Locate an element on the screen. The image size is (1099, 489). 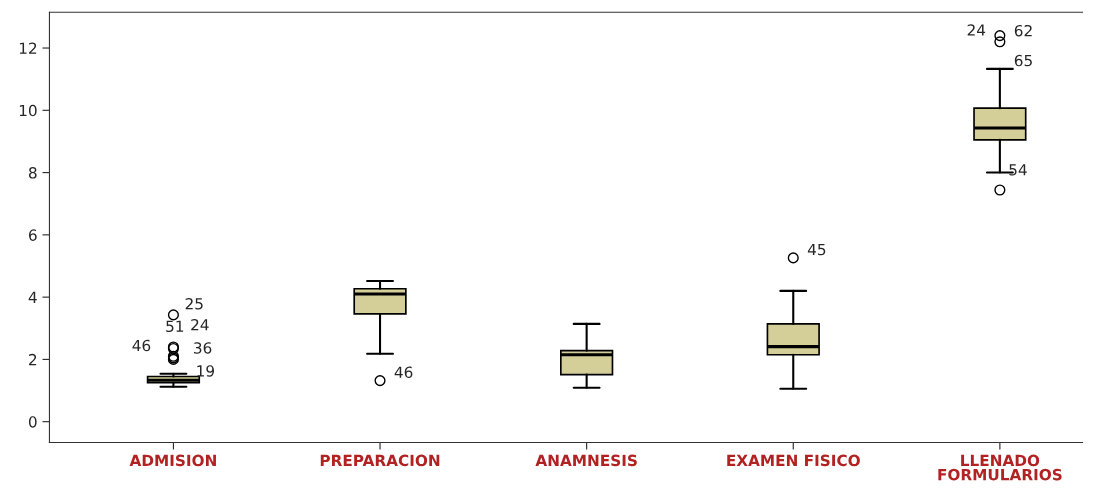
x-tick-label: PREPARACION is located at coordinates (380, 460).